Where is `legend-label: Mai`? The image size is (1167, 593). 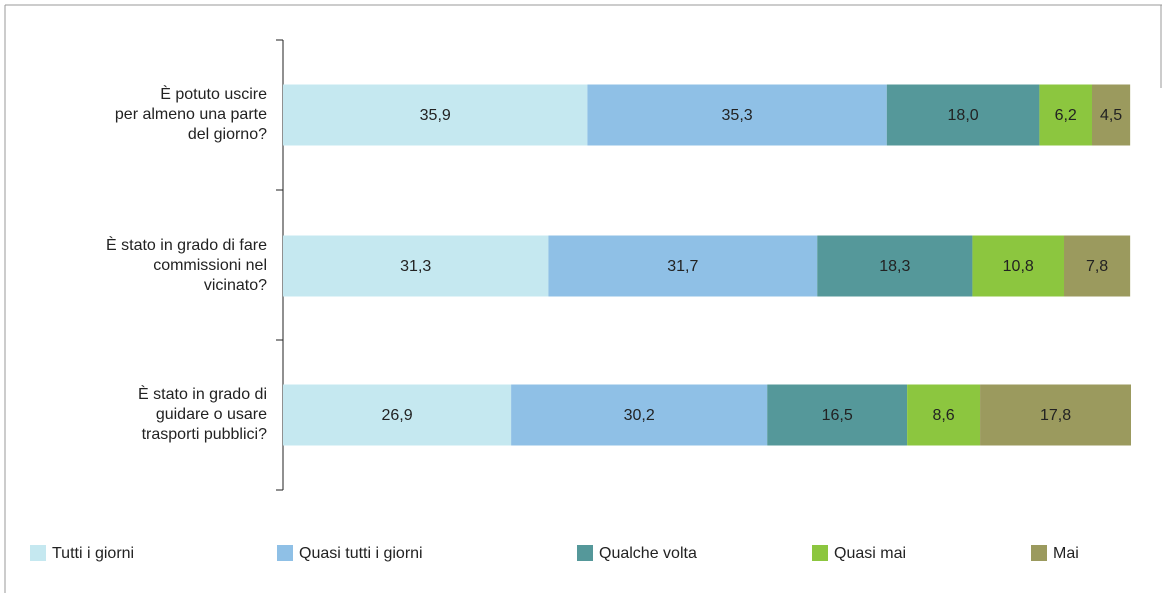
legend-label: Mai is located at coordinates (1066, 553).